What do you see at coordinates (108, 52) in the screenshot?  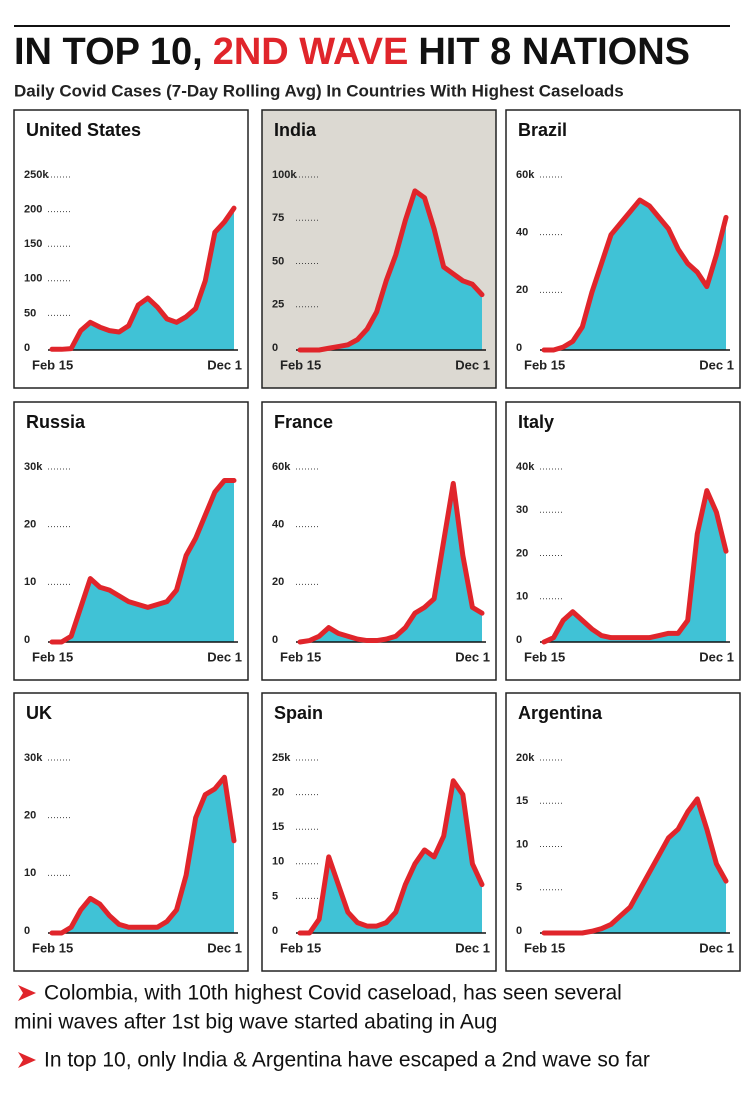 I see `title-part: IN TOP 10,` at bounding box center [108, 52].